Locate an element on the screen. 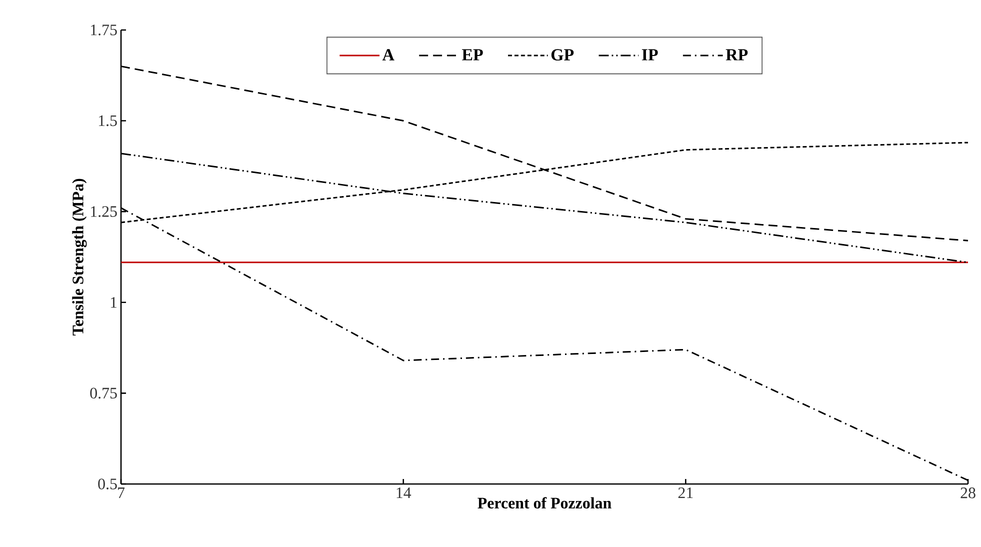 The image size is (981, 547). x-axis-title: Percent of Pozzolan is located at coordinates (545, 503).